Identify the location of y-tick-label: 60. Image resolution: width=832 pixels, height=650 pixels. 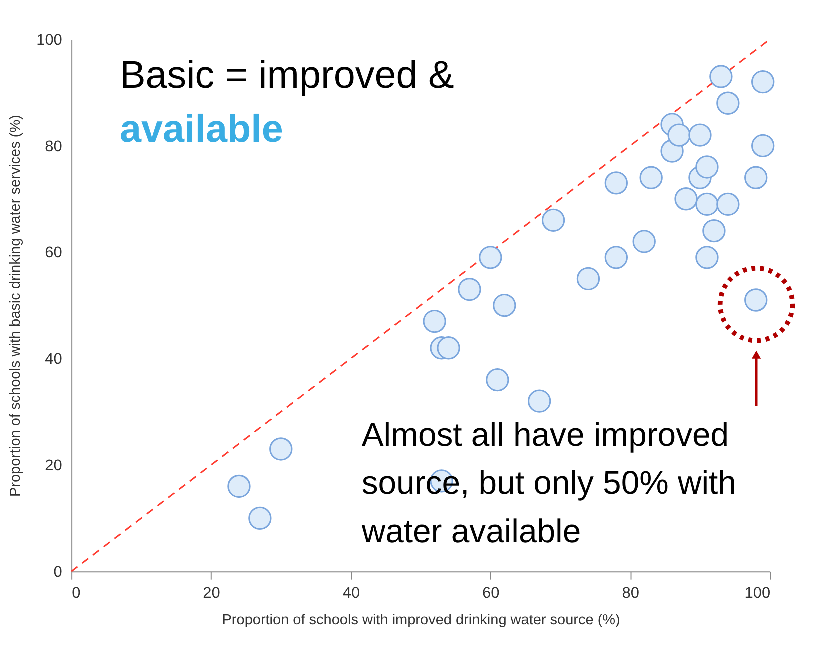
(53, 253).